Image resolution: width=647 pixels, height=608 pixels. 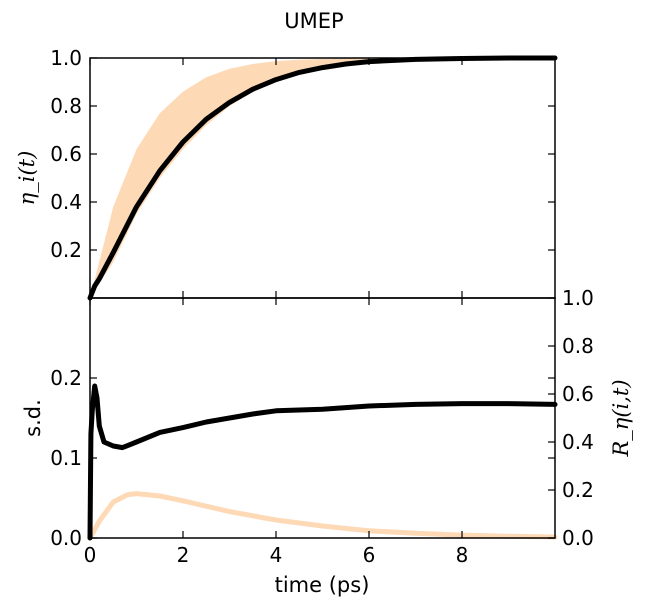 I want to click on bottom-y-tick-label: 0.1, so click(x=66, y=458).